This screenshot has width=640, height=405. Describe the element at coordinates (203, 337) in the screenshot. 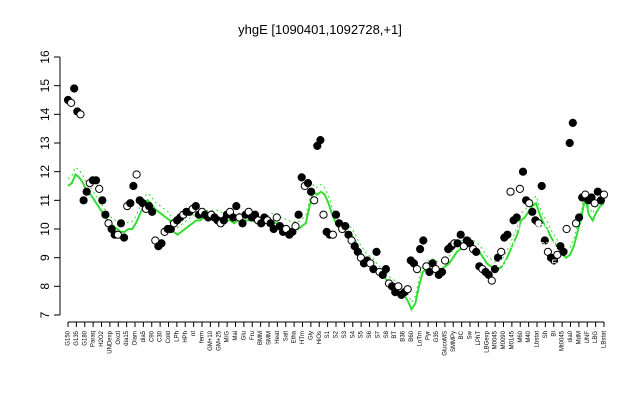

I see `x-tick-label: ferm` at that location.